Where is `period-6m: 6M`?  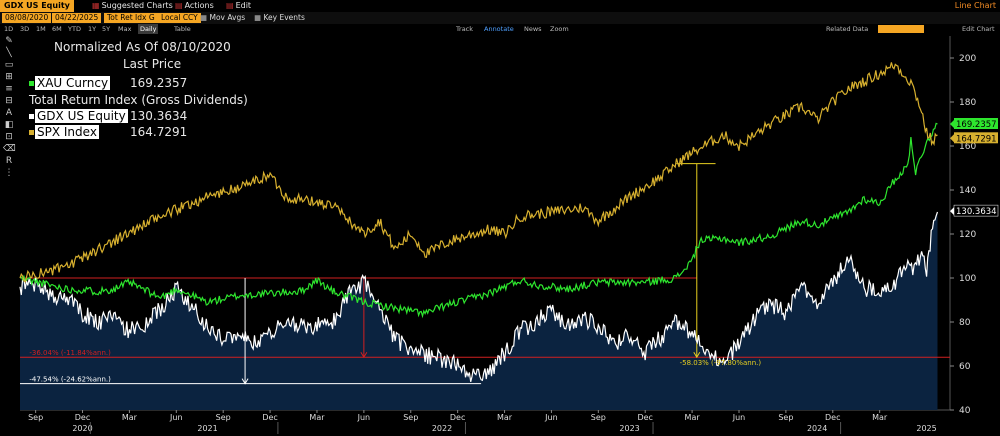
period-6m: 6M is located at coordinates (57, 29).